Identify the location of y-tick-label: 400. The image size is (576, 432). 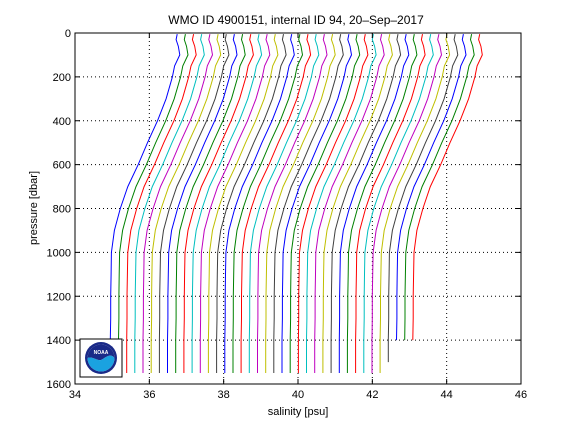
(62, 122).